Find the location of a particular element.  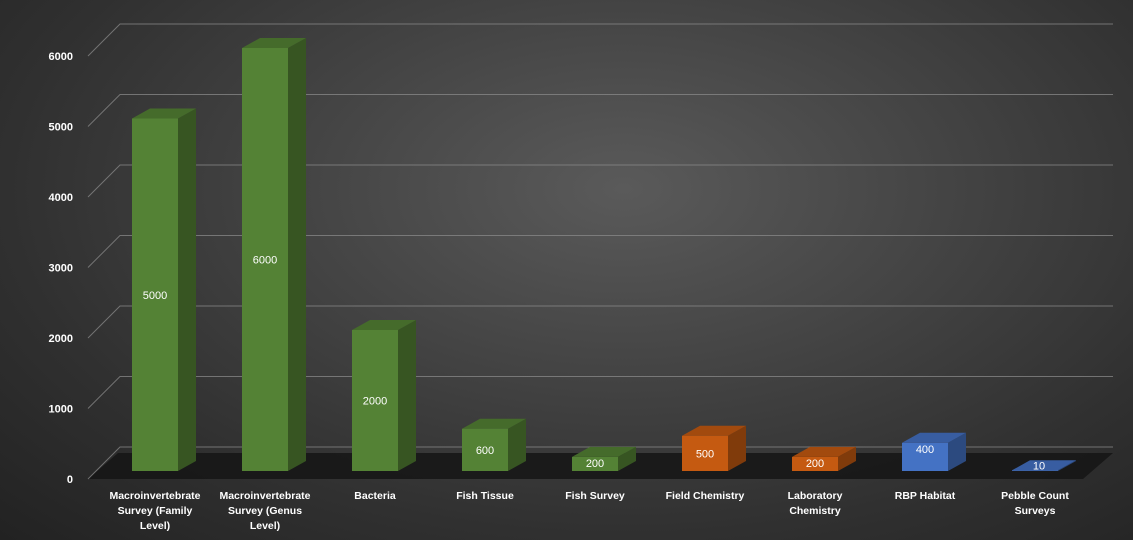

y-tick-label: 0 is located at coordinates (70, 480).